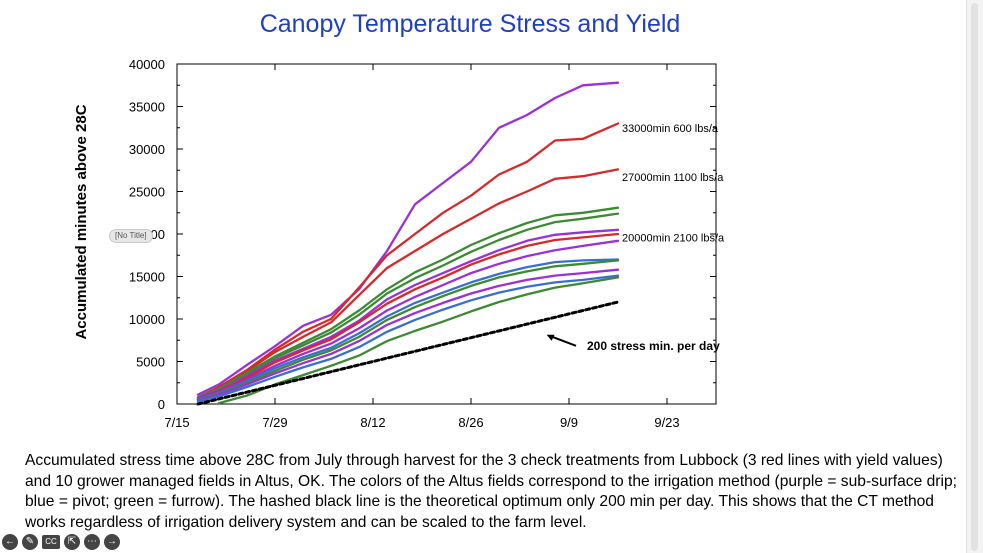 The image size is (983, 553). What do you see at coordinates (161, 404) in the screenshot?
I see `y-tick-label: 0` at bounding box center [161, 404].